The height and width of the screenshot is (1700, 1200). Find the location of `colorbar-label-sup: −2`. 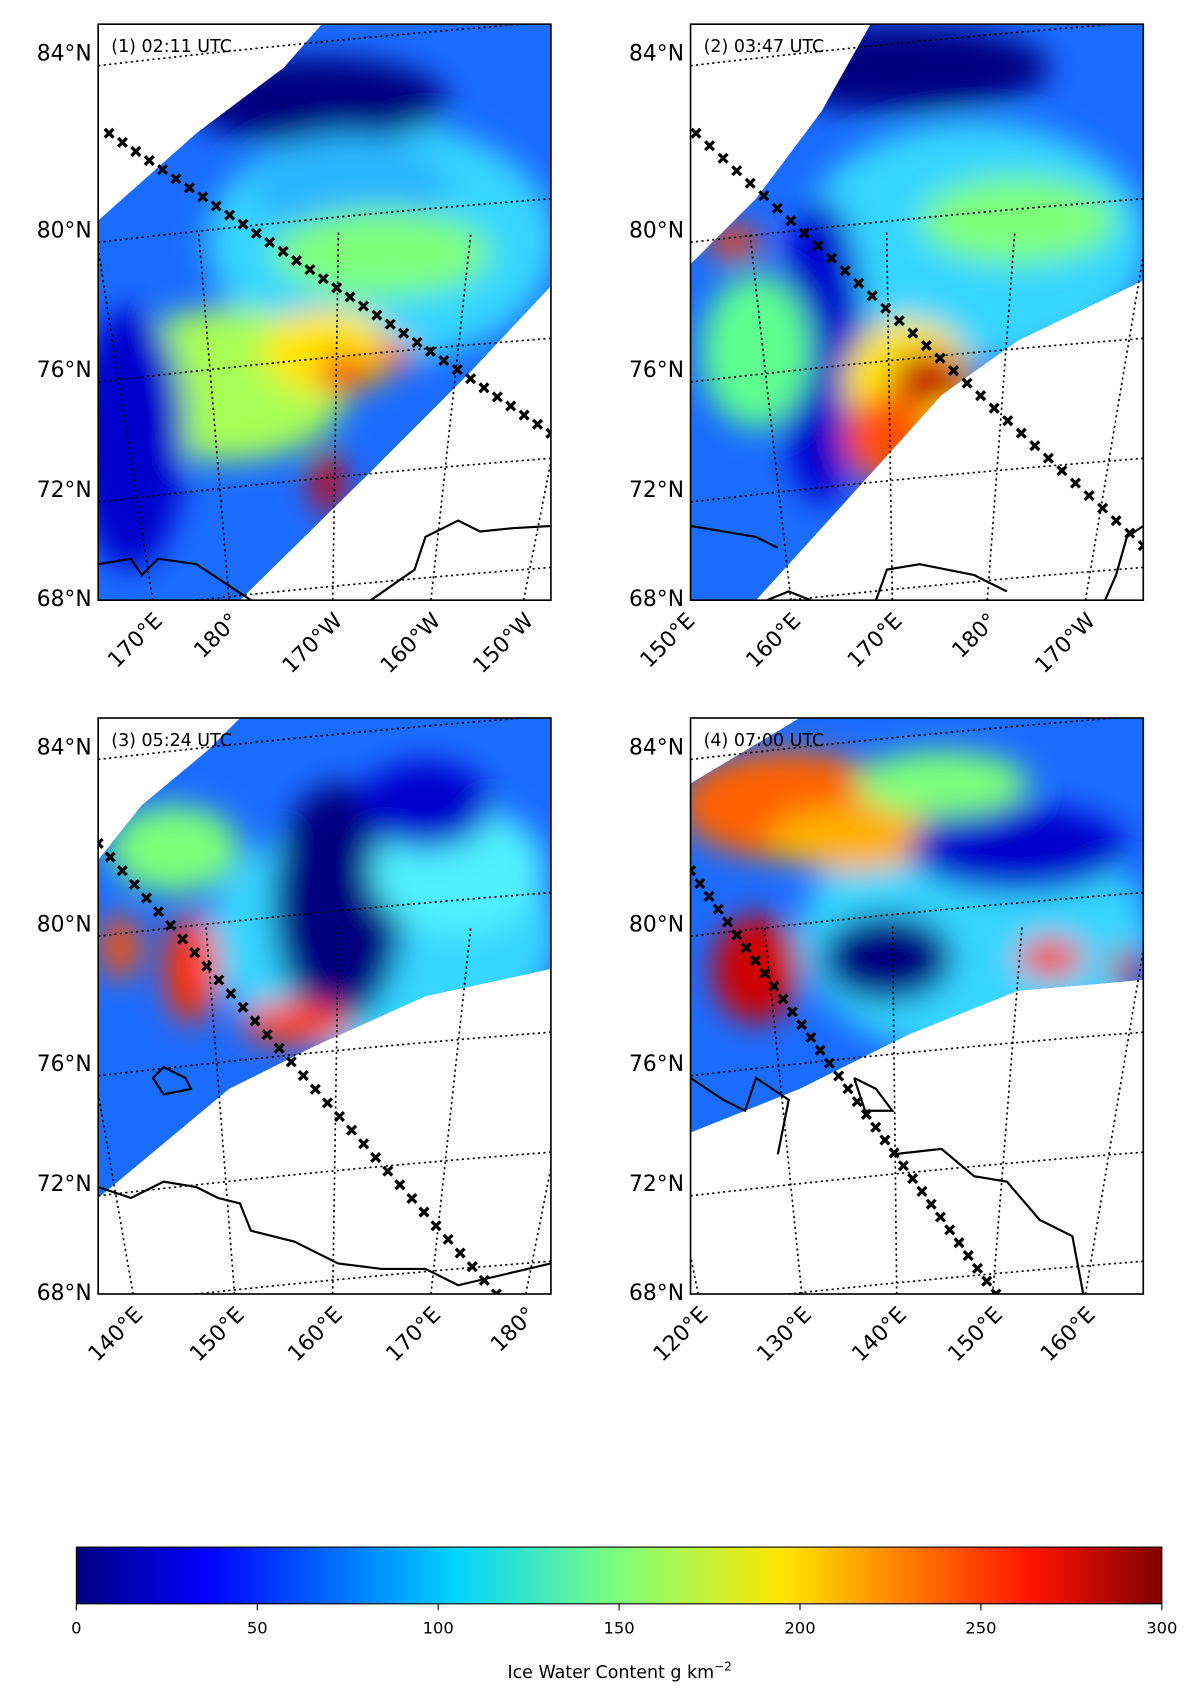

colorbar-label-sup: −2 is located at coordinates (723, 1666).